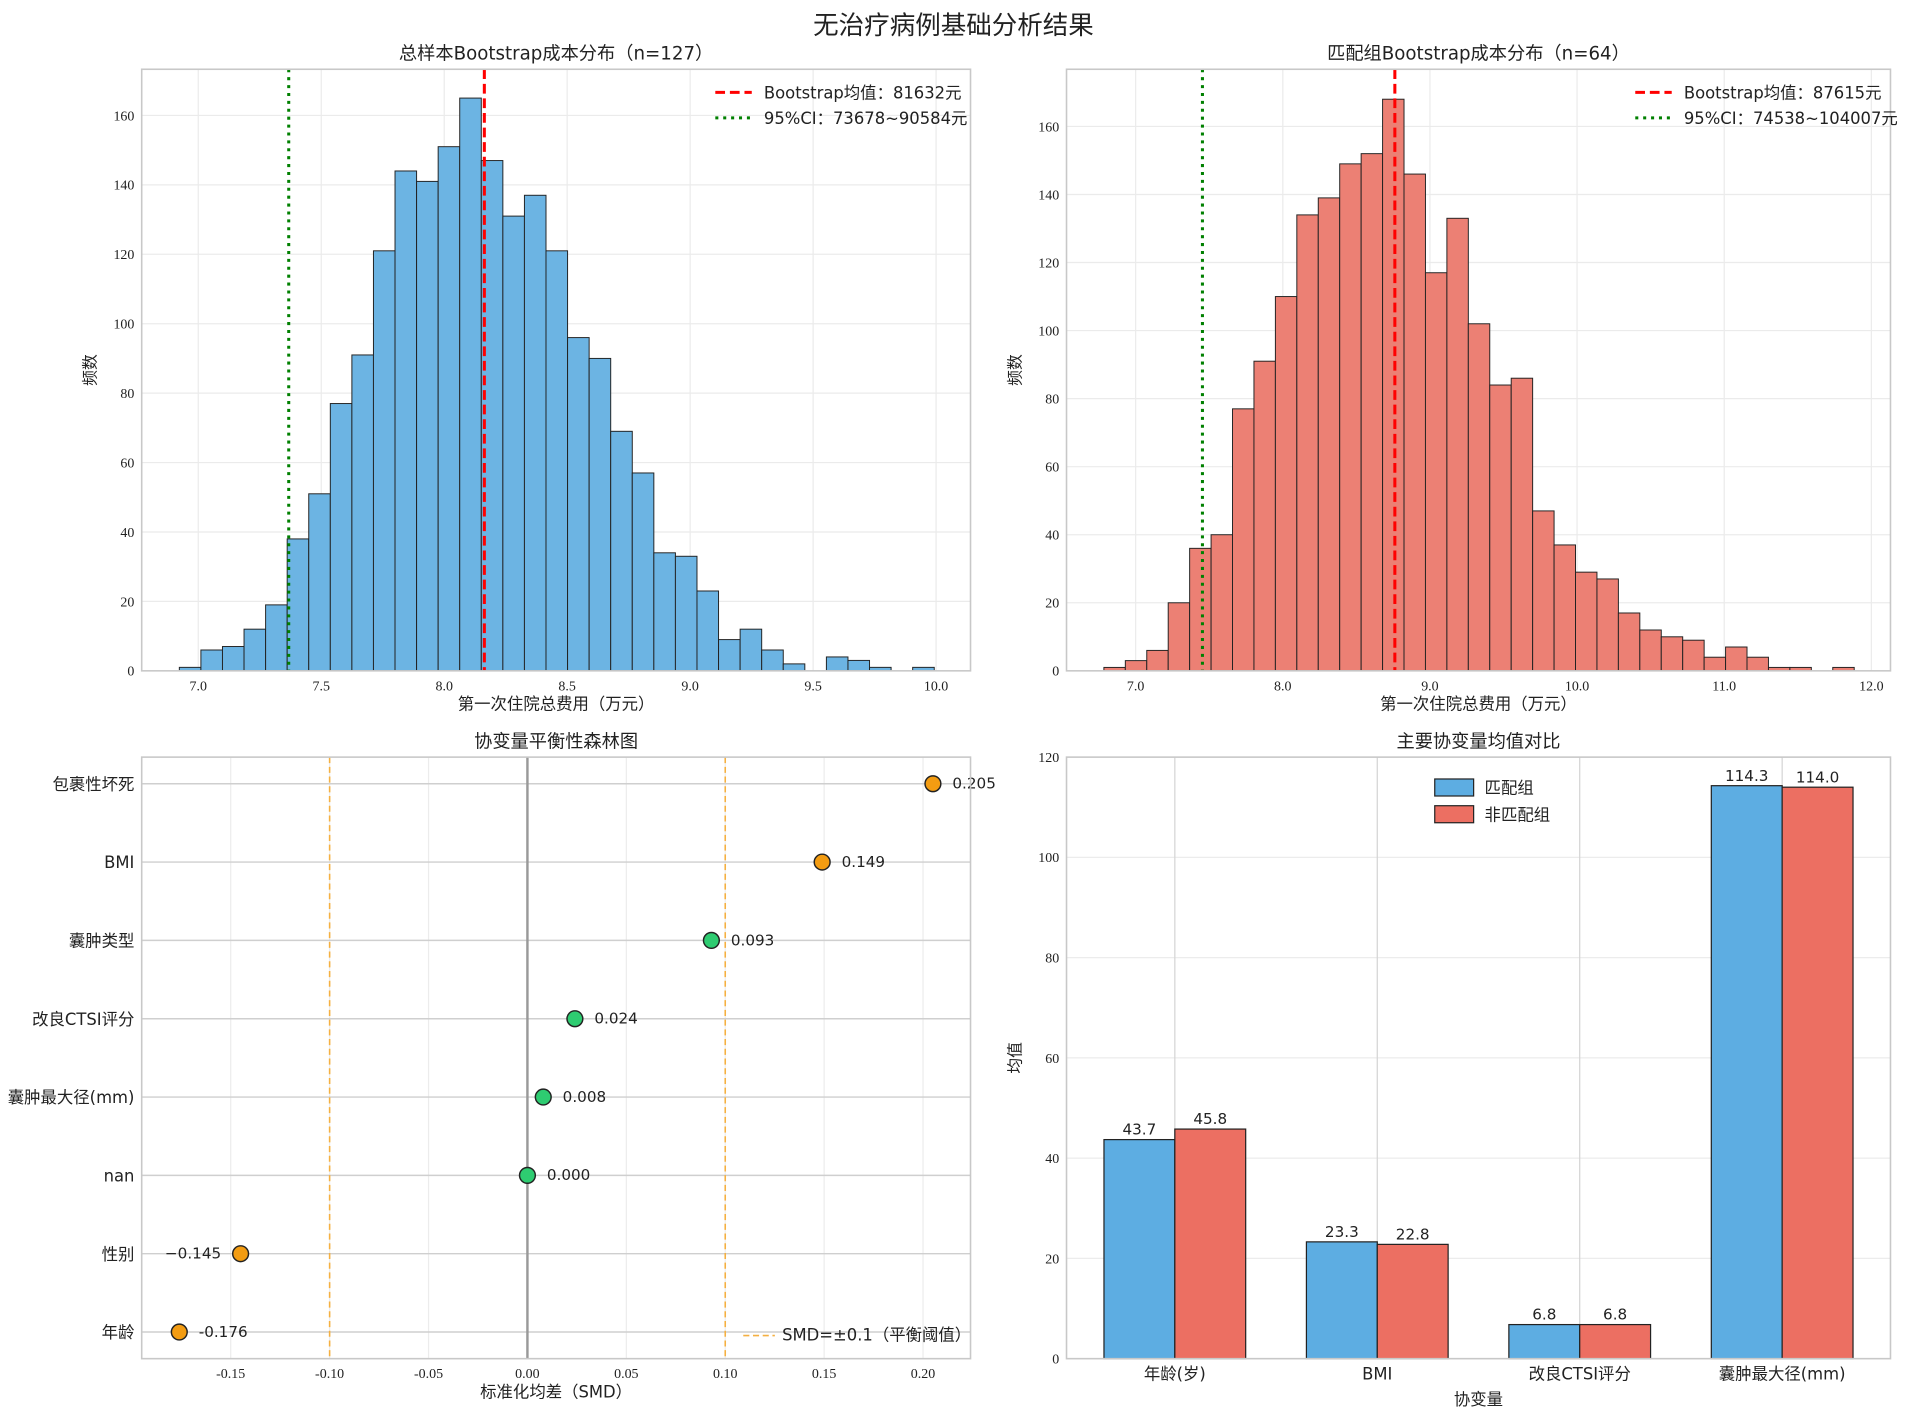 The image size is (1907, 1417). I want to click on bar-value-label: 114.3, so click(1746, 776).